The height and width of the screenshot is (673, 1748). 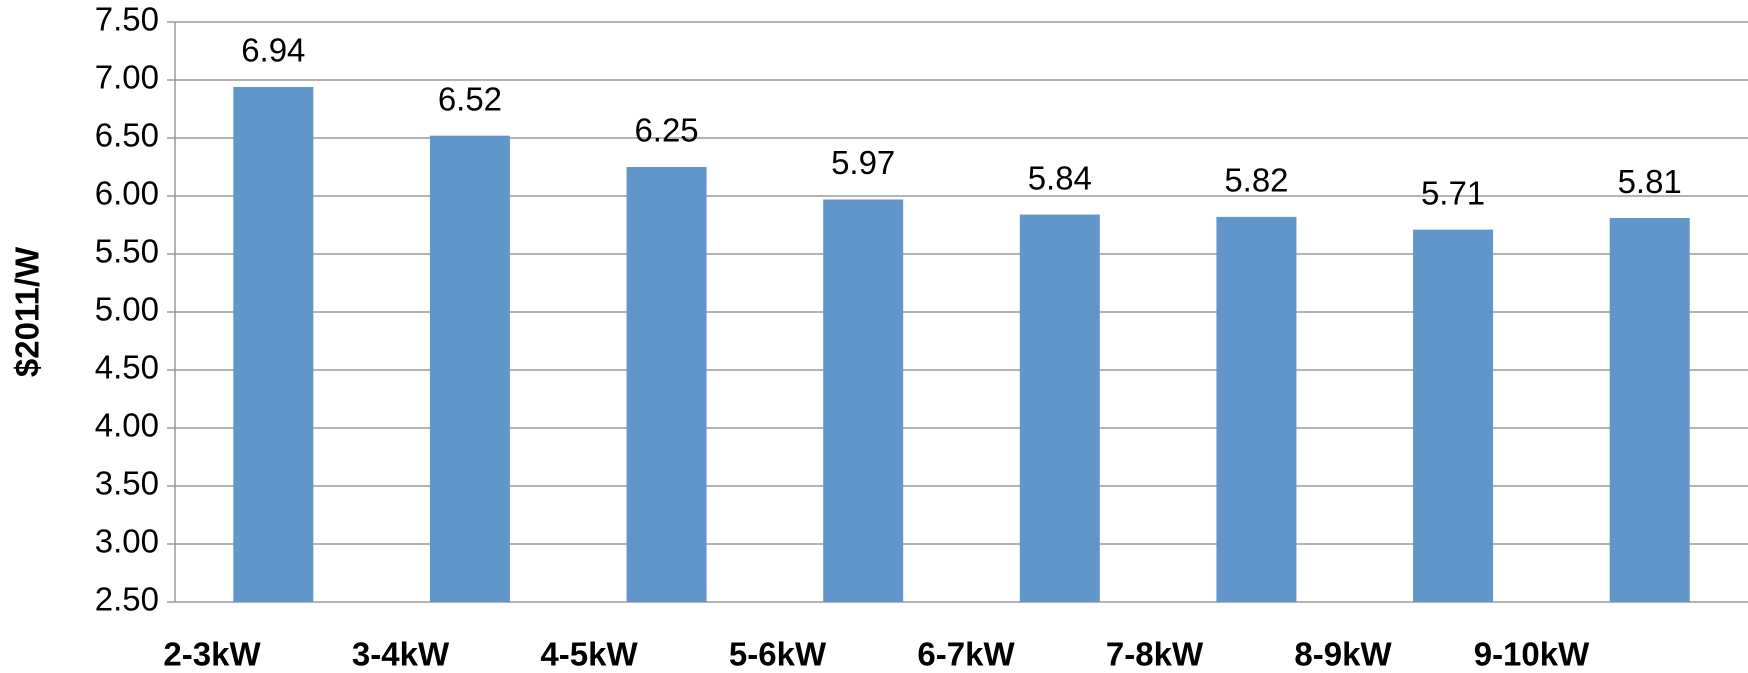 What do you see at coordinates (212, 654) in the screenshot?
I see `x-tick-label: 2-3kW` at bounding box center [212, 654].